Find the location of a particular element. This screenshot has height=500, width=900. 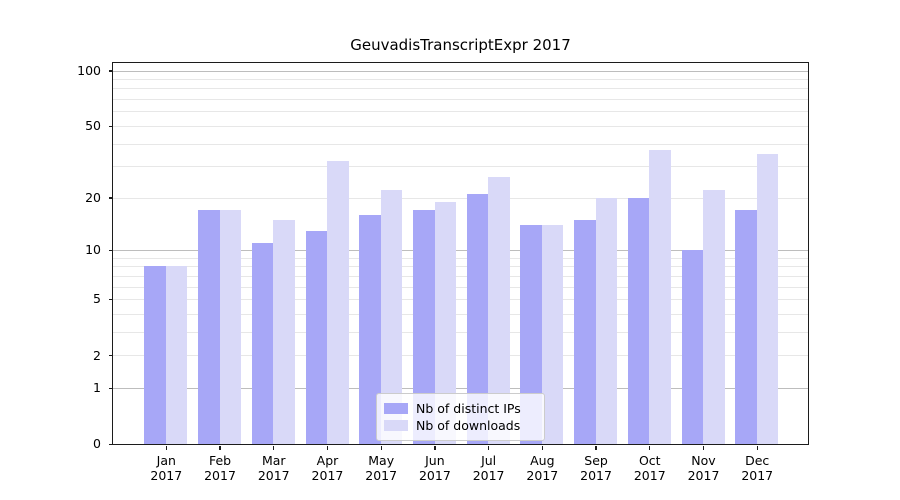

legend-entry-distinct-ips: Nb of distinct IPs is located at coordinates (460, 408).